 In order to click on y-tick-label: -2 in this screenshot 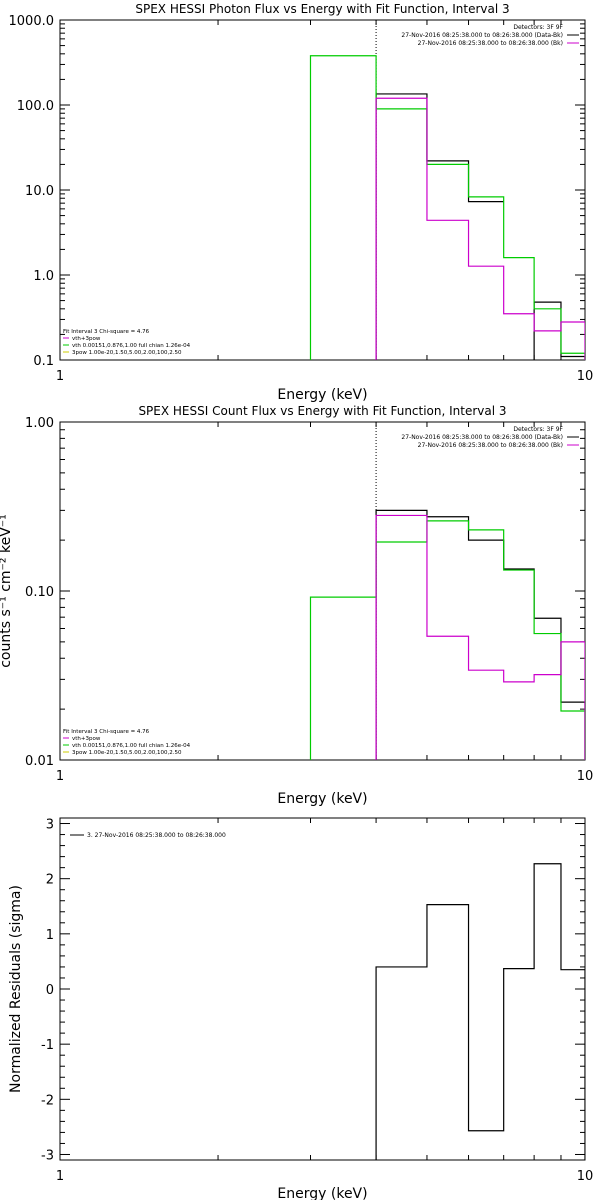, I will do `click(47, 1100)`.